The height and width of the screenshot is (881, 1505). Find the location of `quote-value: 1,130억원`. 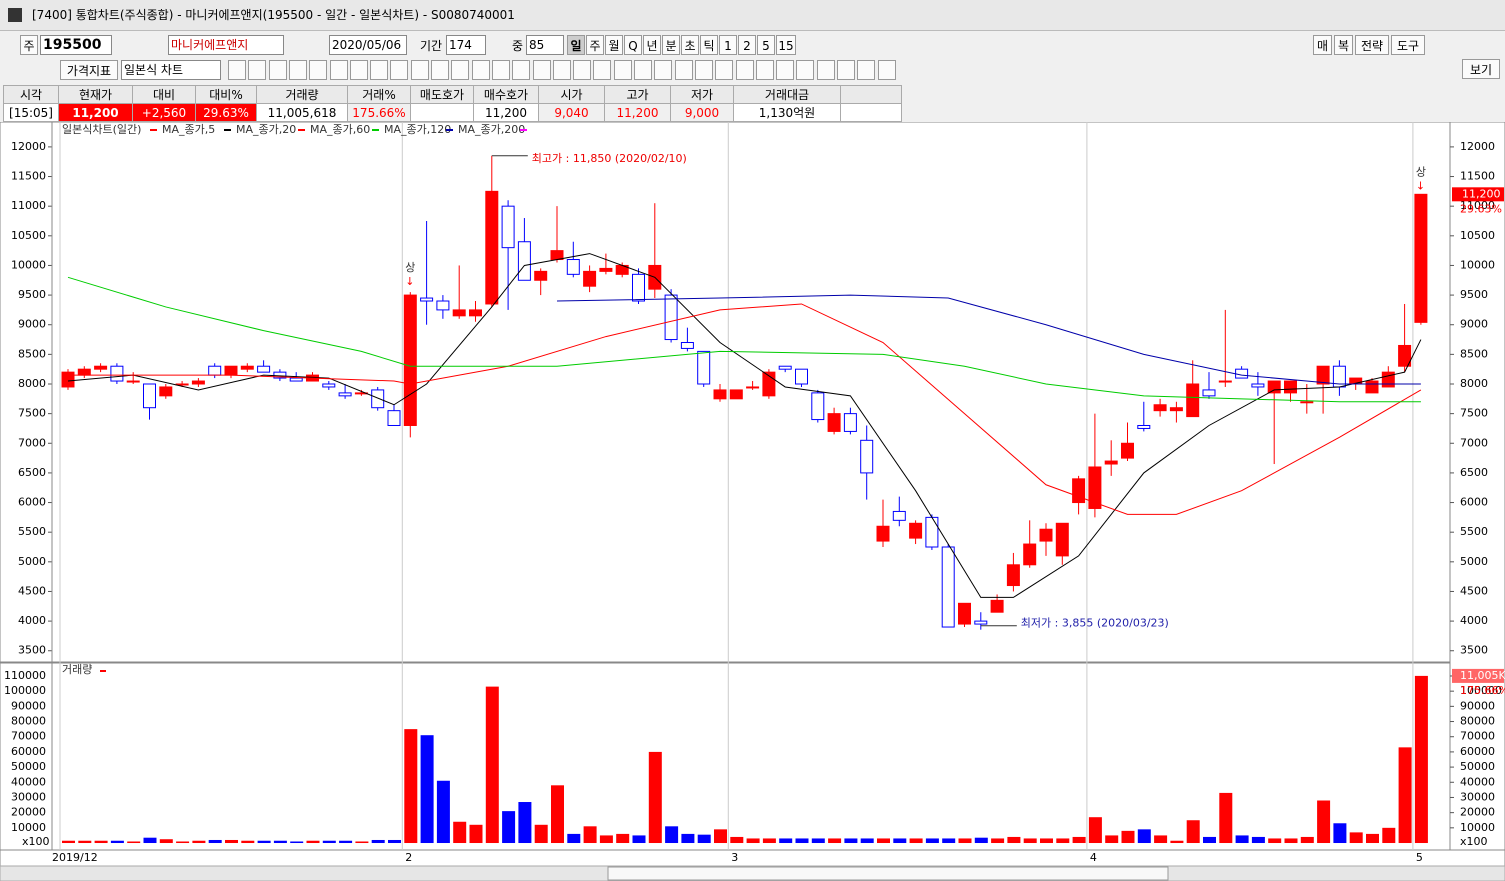

quote-value: 1,130억원 is located at coordinates (787, 112).